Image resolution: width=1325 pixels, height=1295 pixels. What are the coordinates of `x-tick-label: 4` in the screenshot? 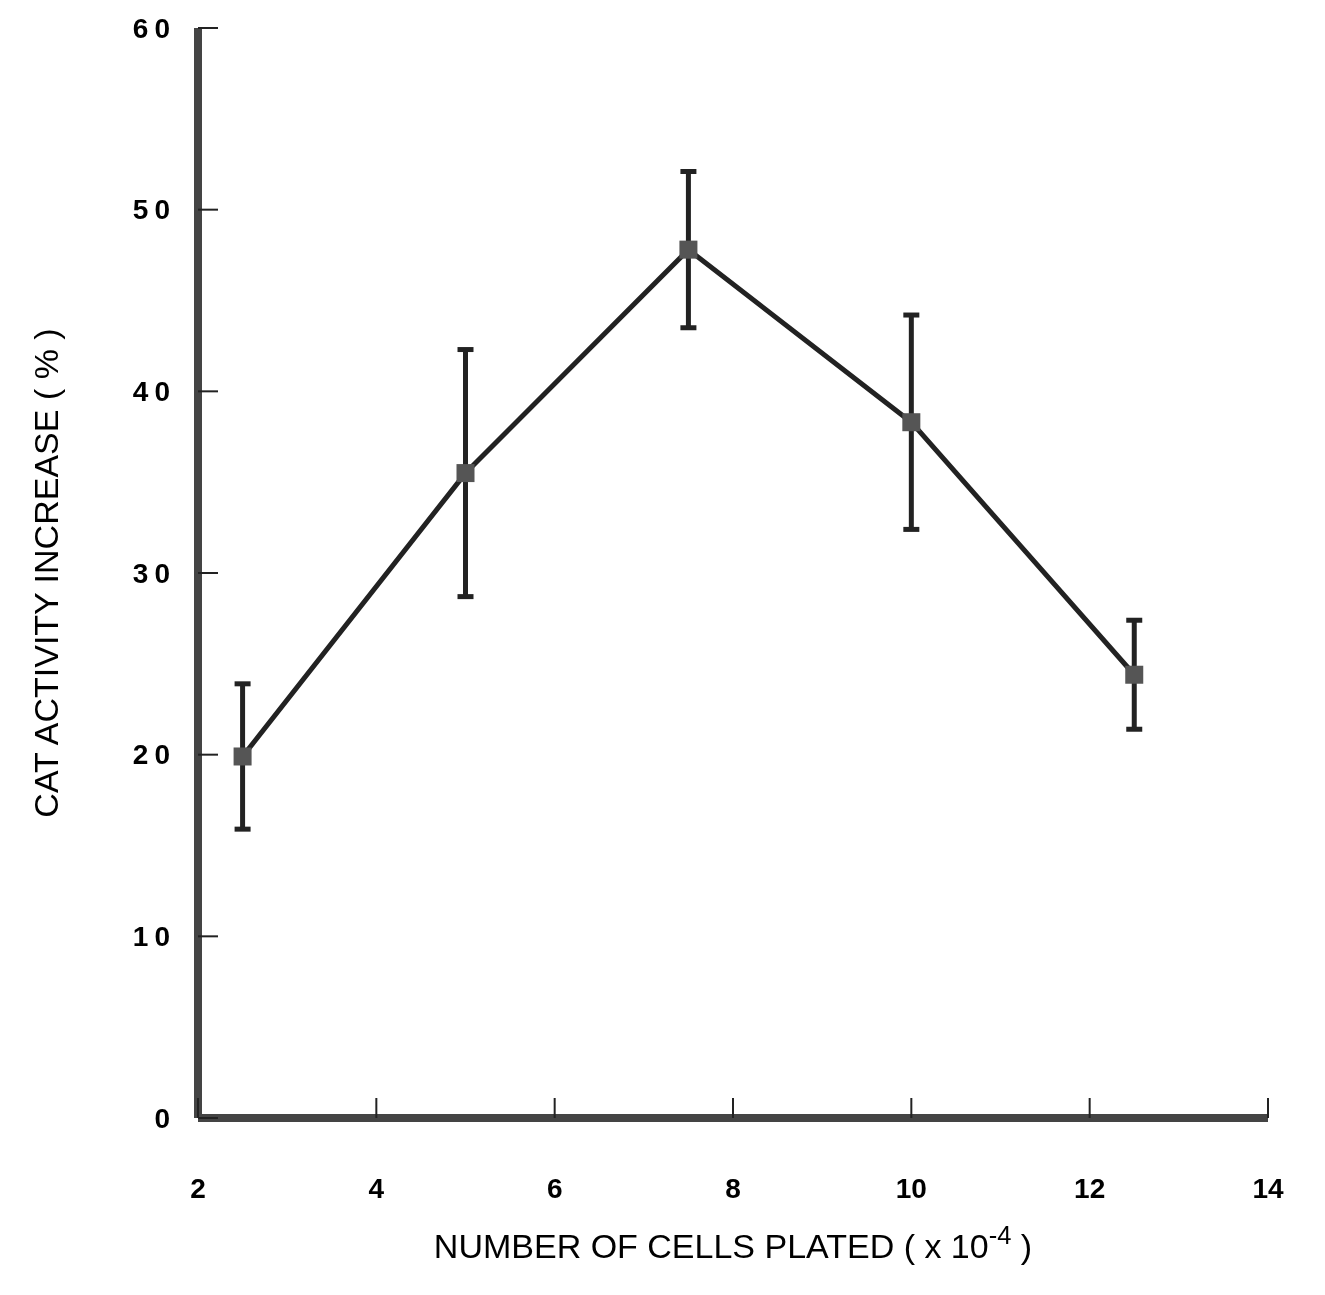 It's located at (376, 1188).